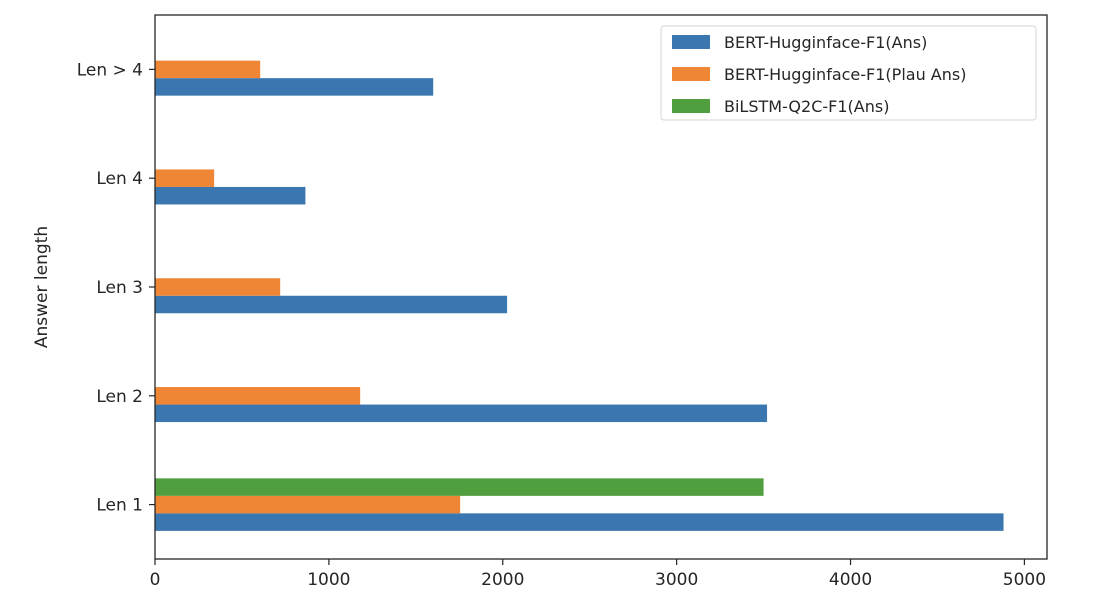 Image resolution: width=1110 pixels, height=616 pixels. What do you see at coordinates (845, 74) in the screenshot?
I see `legend-label: BERT-Hugginface-F1(Plau Ans)` at bounding box center [845, 74].